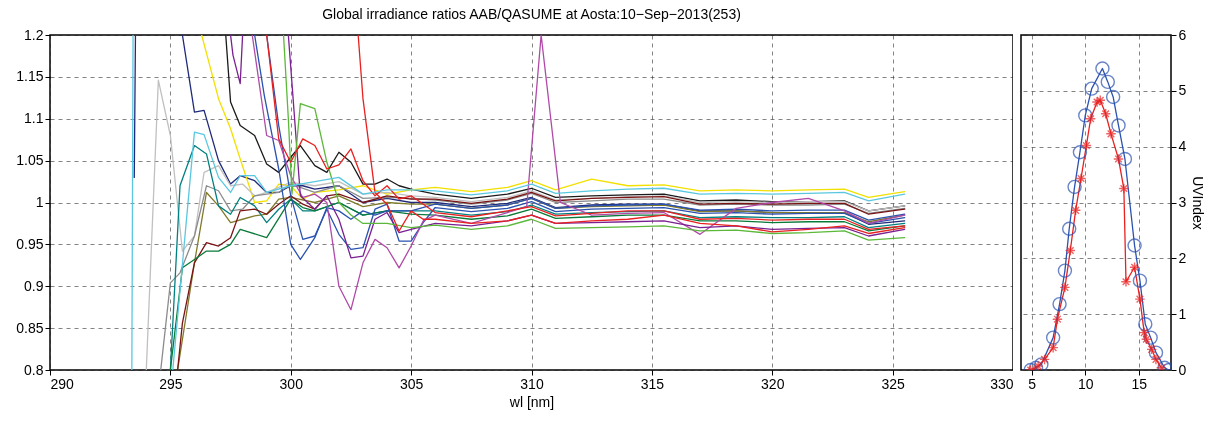 The height and width of the screenshot is (428, 1216). Describe the element at coordinates (34, 118) in the screenshot. I see `y-tick-label: 1.1` at that location.